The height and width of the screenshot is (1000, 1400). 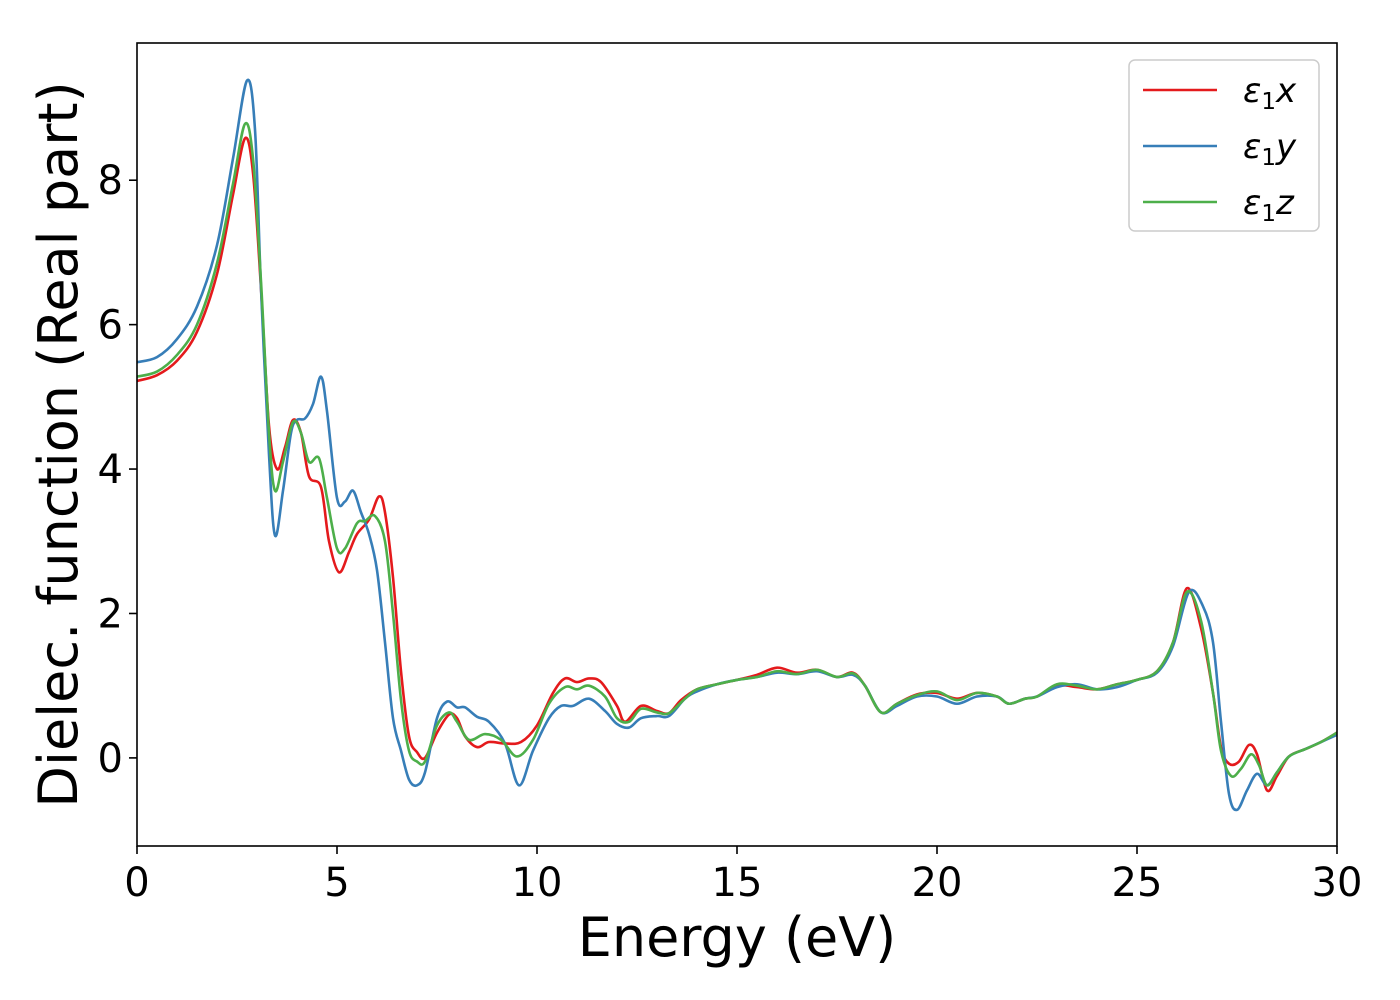 I want to click on y-axis-label: Dielec. function (Real part), so click(x=58, y=444).